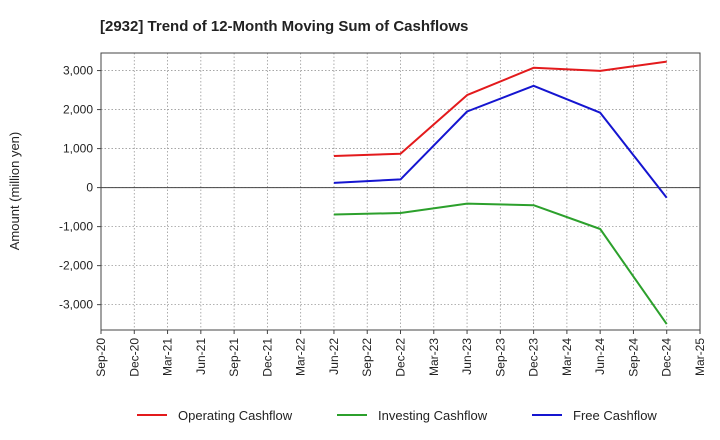 Image resolution: width=720 pixels, height=440 pixels. Describe the element at coordinates (433, 415) in the screenshot. I see `legend-label-investing-cashflow: Investing Cashflow` at that location.